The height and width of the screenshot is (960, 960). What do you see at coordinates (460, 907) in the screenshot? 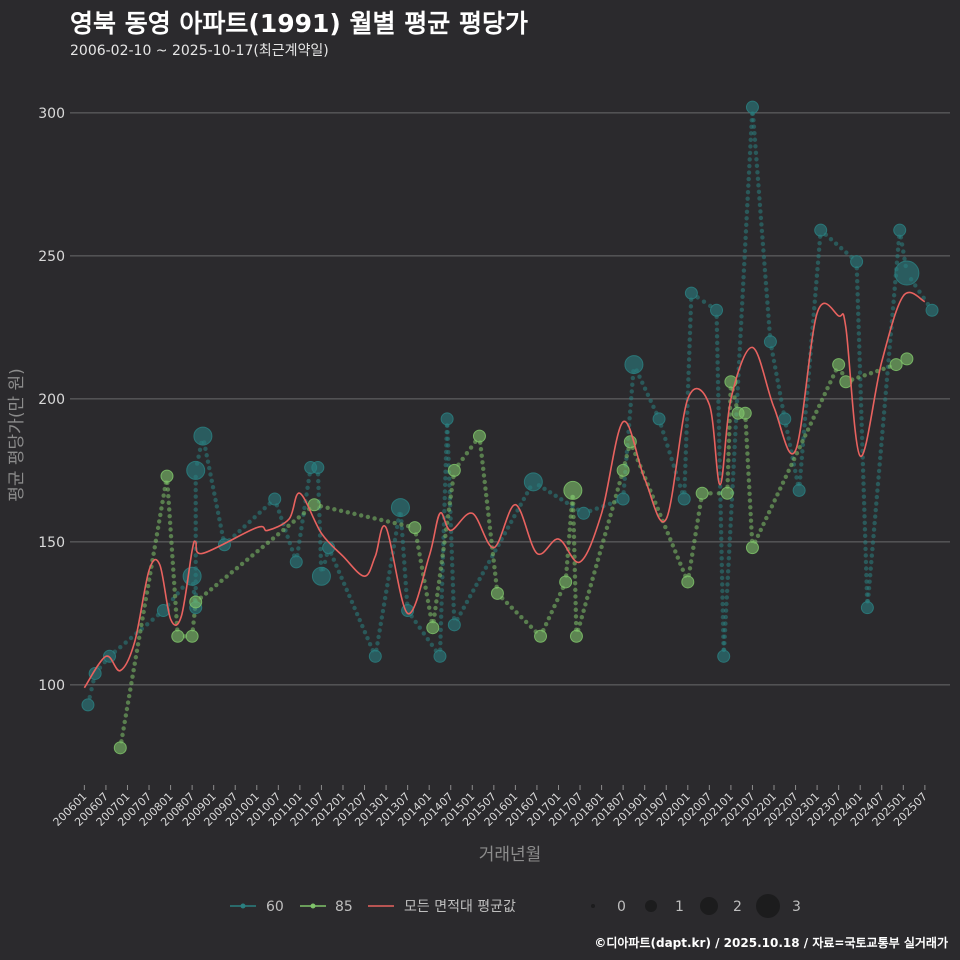
I see `legend-label: 모든 면적대 평균값` at bounding box center [460, 907].